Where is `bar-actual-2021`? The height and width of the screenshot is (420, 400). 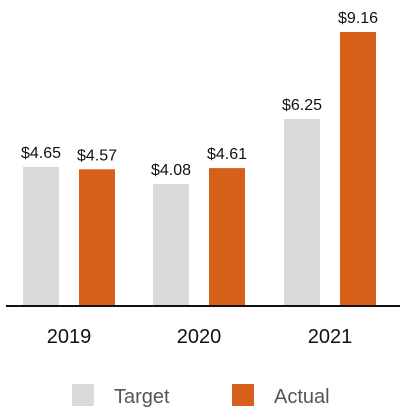 bar-actual-2021 is located at coordinates (358, 169).